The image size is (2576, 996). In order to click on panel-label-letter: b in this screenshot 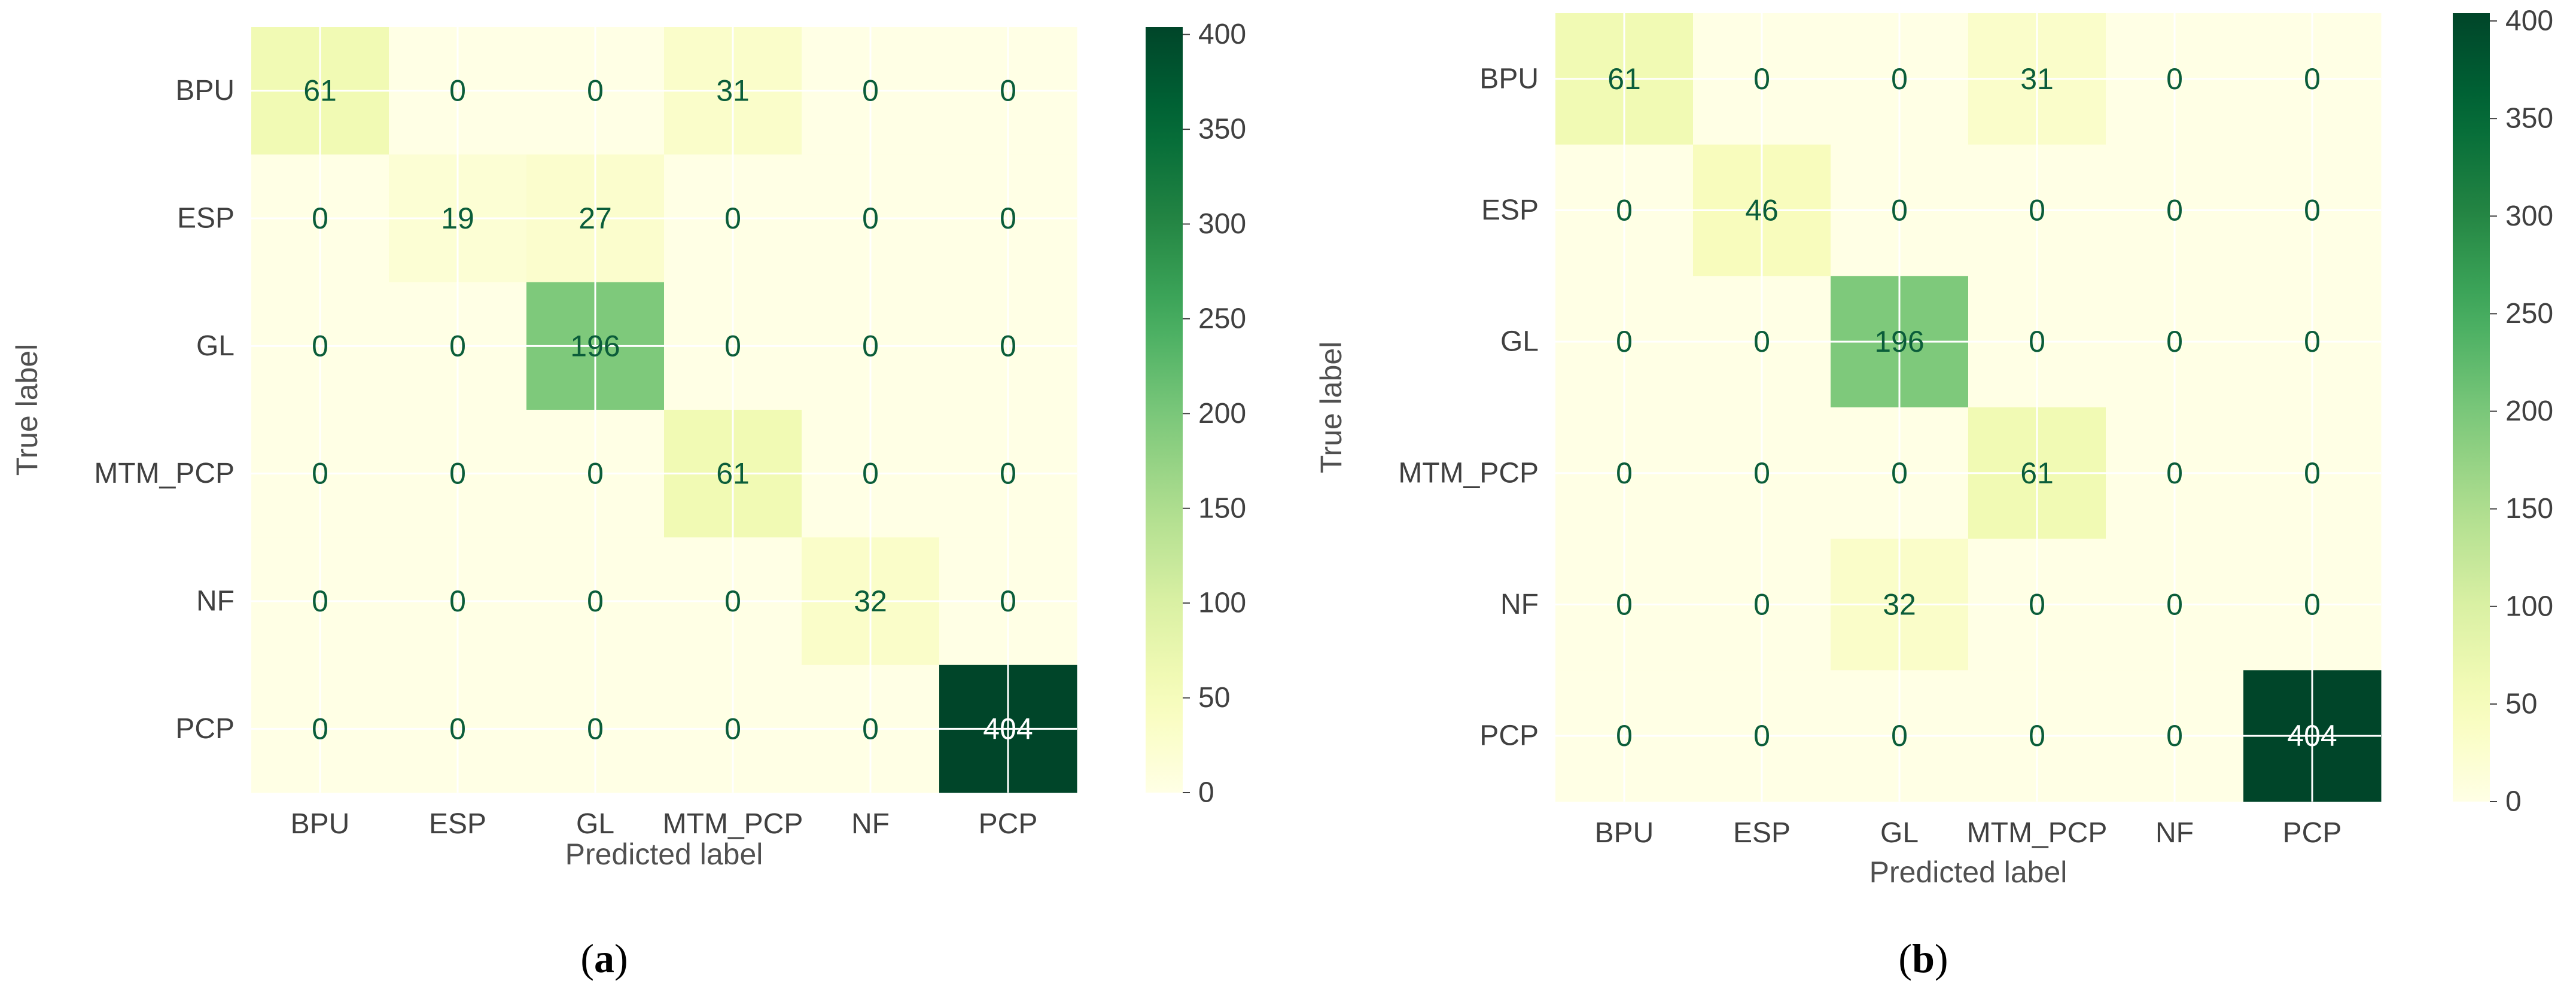, I will do `click(1923, 958)`.